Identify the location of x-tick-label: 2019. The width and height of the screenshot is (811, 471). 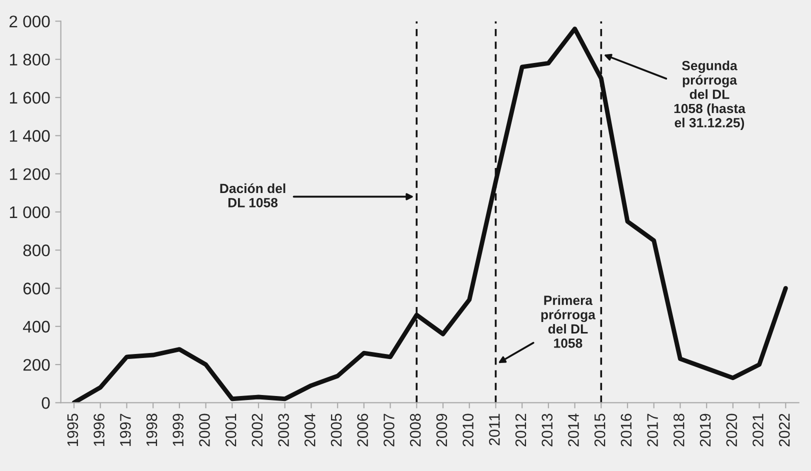
(705, 430).